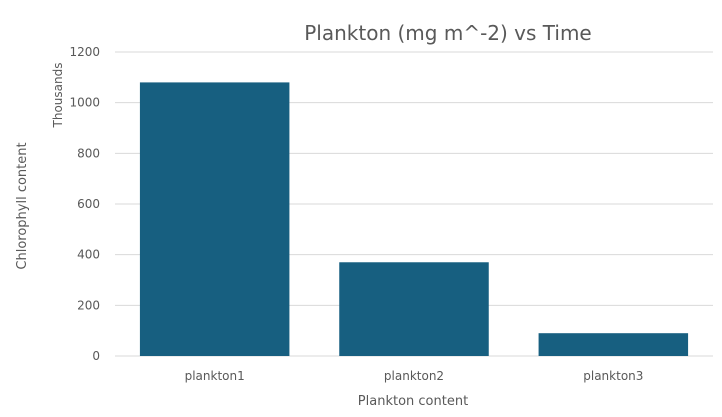 The width and height of the screenshot is (722, 417). Describe the element at coordinates (414, 309) in the screenshot. I see `bar-plankton2` at that location.